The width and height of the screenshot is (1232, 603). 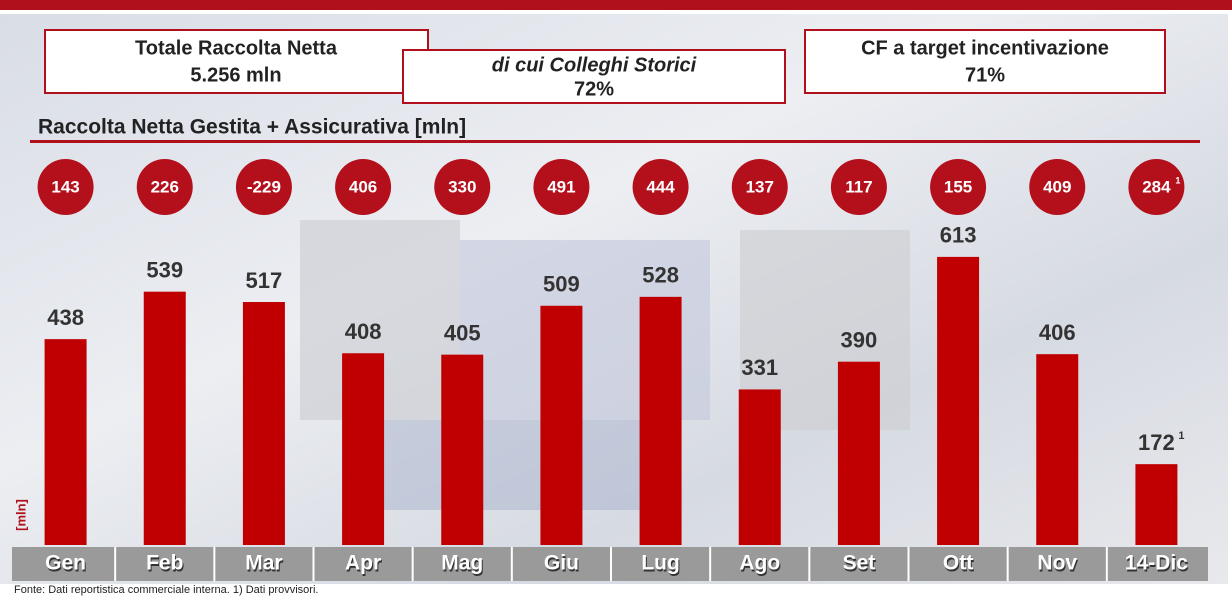 I want to click on value-label: 509, so click(x=561, y=284).